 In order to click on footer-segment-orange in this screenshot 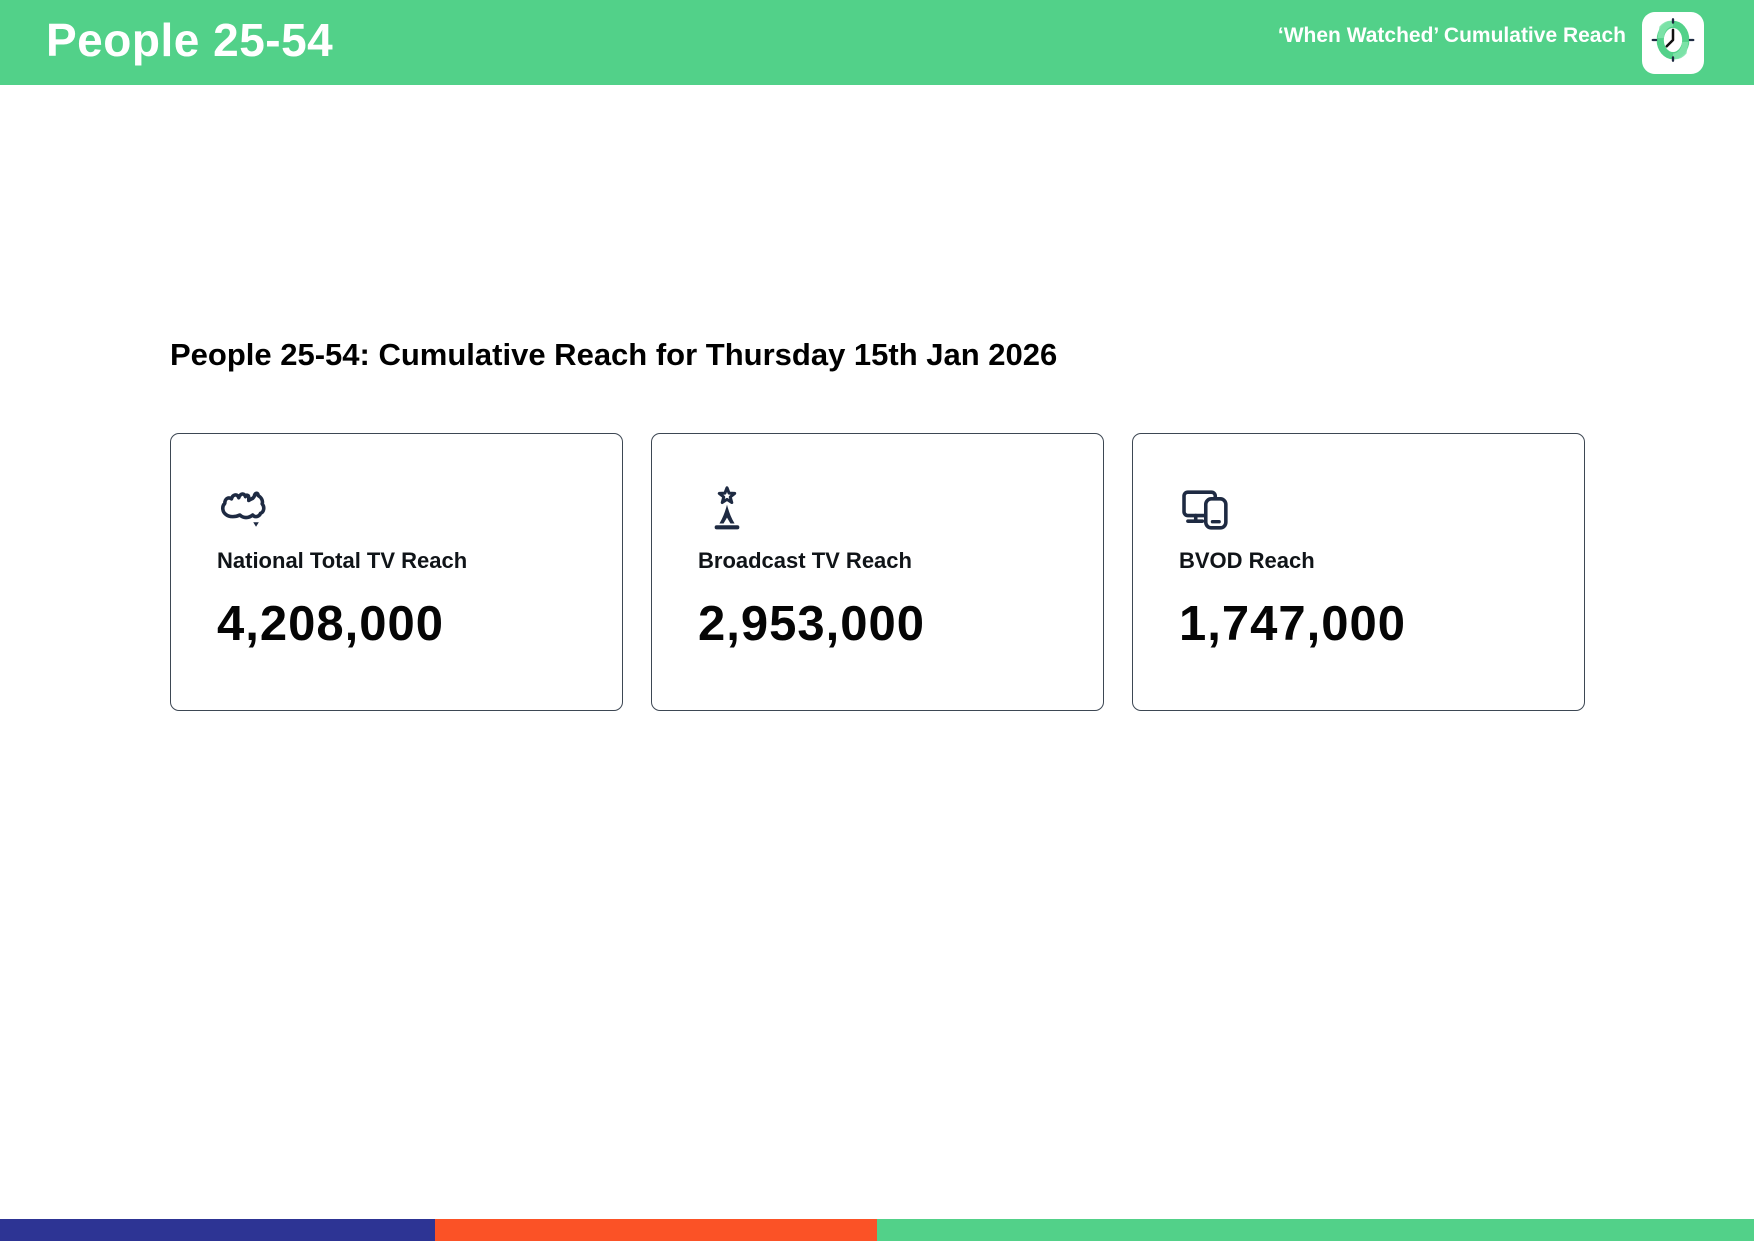, I will do `click(655, 1230)`.